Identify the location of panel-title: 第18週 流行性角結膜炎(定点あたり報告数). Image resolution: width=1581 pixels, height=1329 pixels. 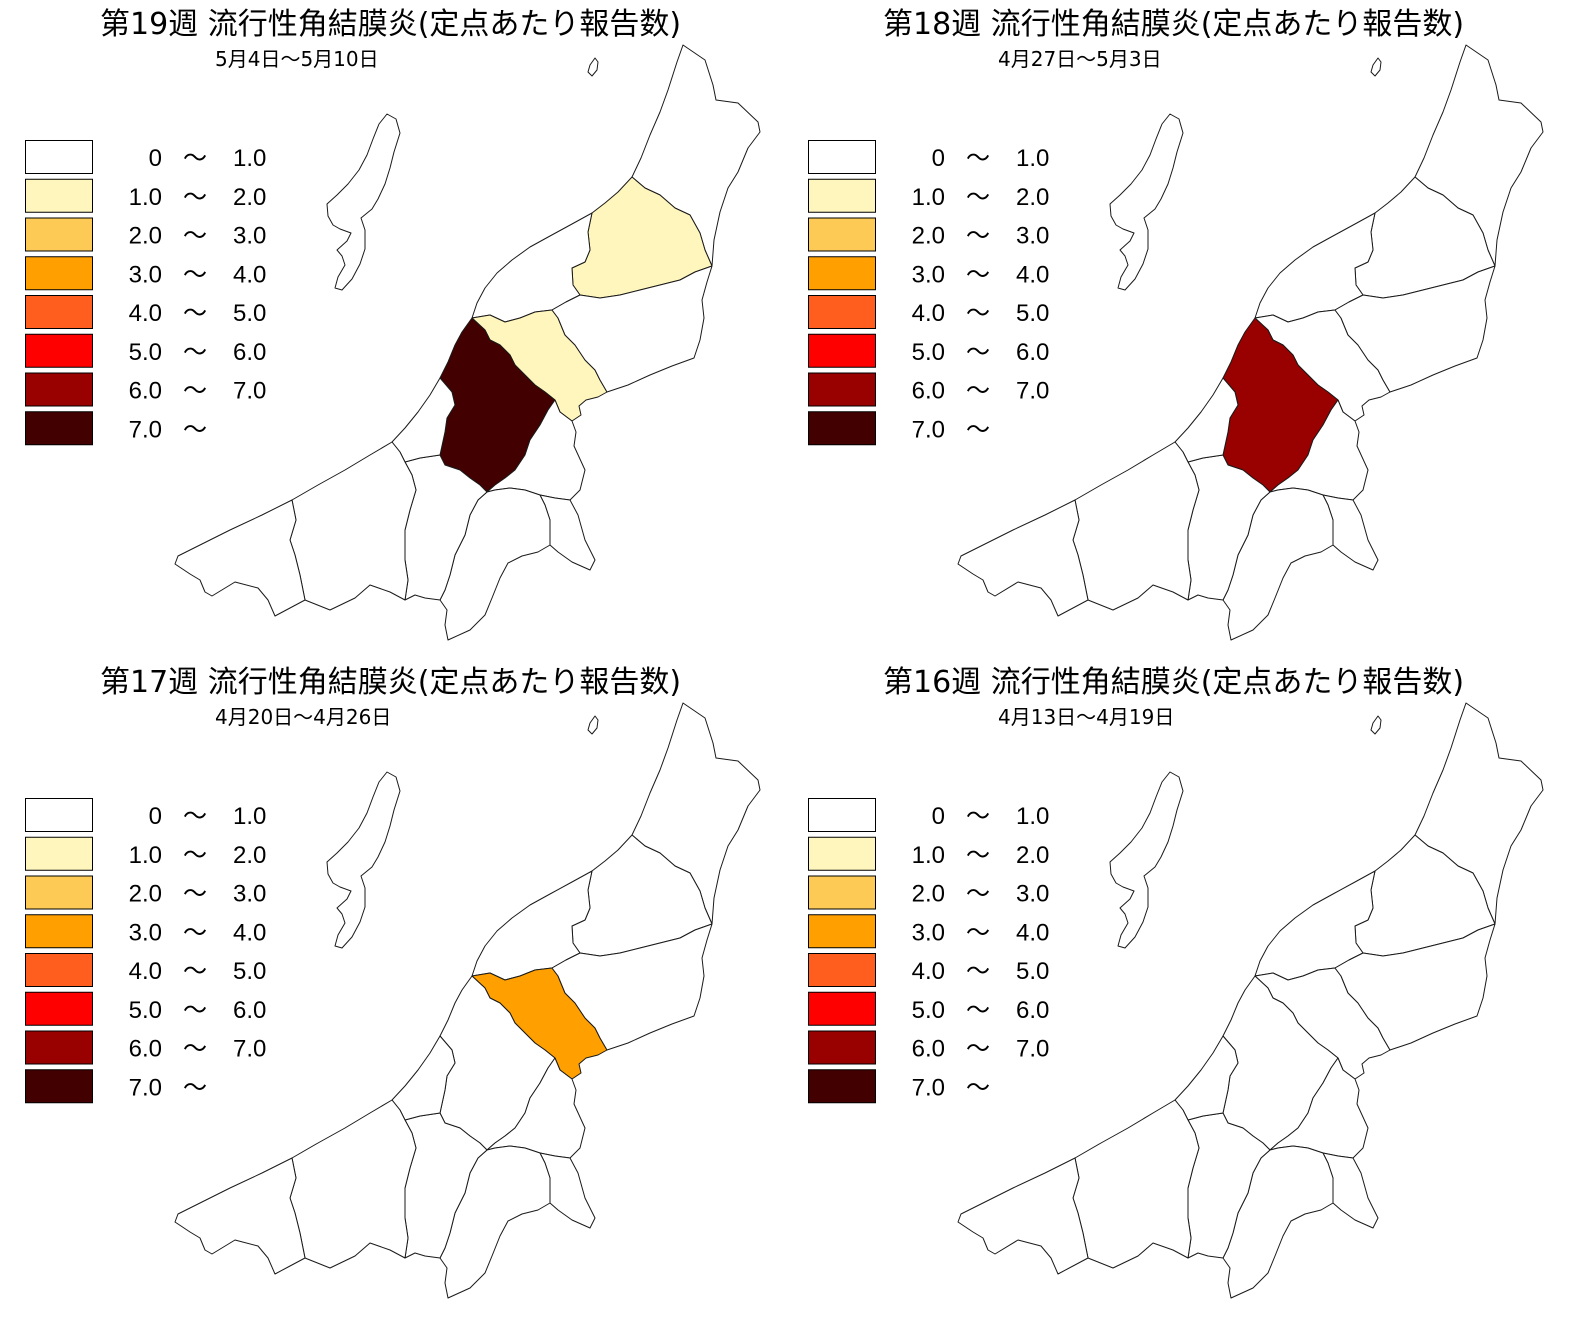
(1173, 24).